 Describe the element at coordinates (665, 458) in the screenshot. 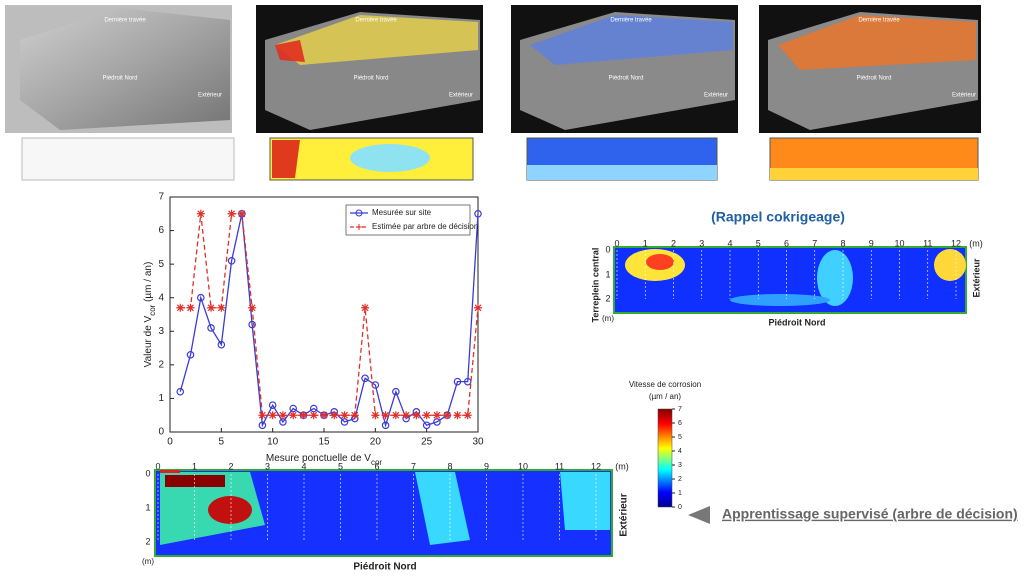

I see `colorbar` at that location.